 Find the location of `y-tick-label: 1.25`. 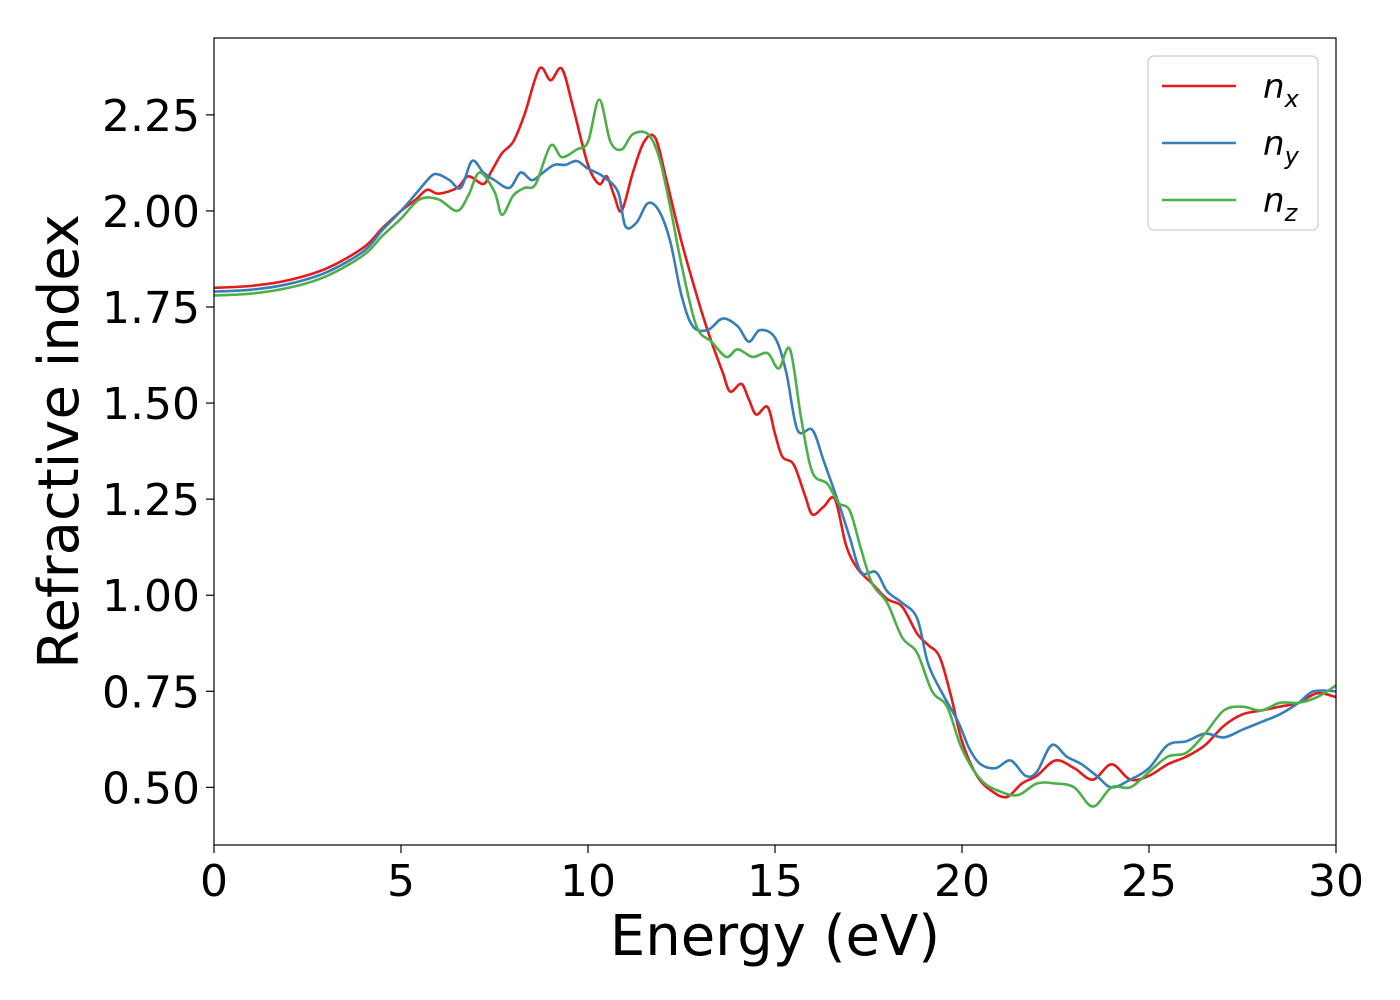

y-tick-label: 1.25 is located at coordinates (151, 500).